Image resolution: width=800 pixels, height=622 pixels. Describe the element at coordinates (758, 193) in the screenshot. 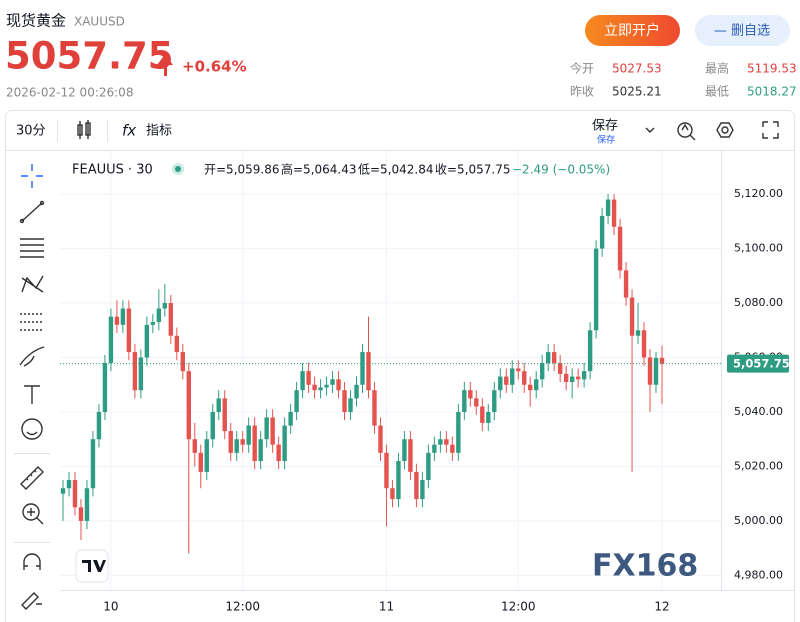

I see `y-tick-label: 5,120.00` at that location.